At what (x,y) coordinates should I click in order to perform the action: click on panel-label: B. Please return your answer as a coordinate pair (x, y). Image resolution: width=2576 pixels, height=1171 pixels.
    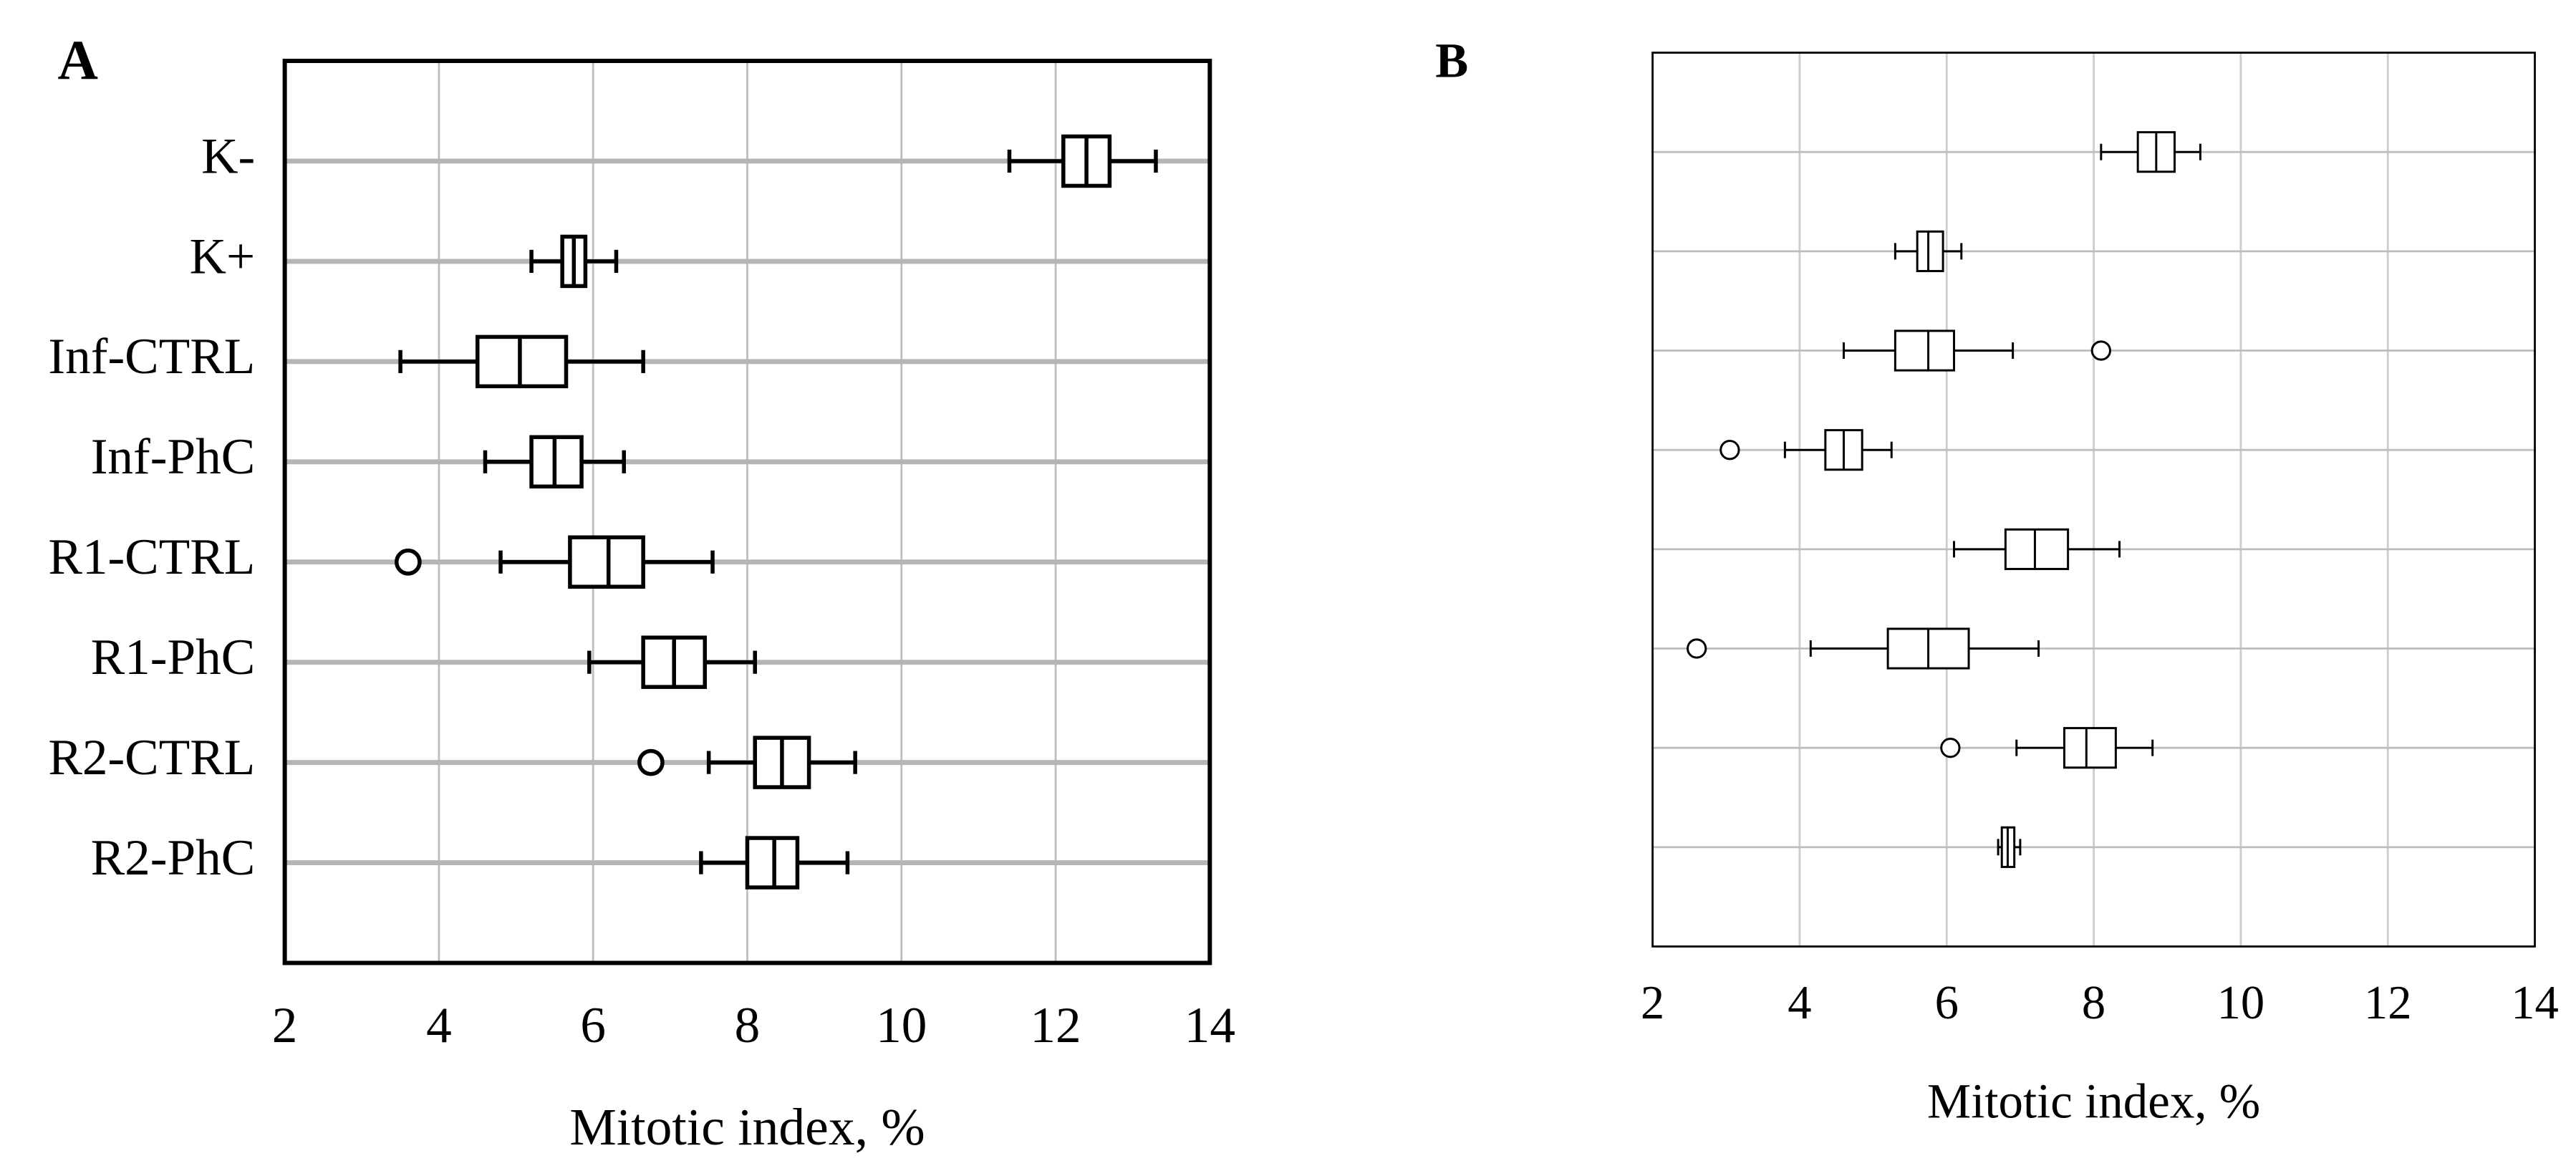
    Looking at the image, I should click on (1451, 61).